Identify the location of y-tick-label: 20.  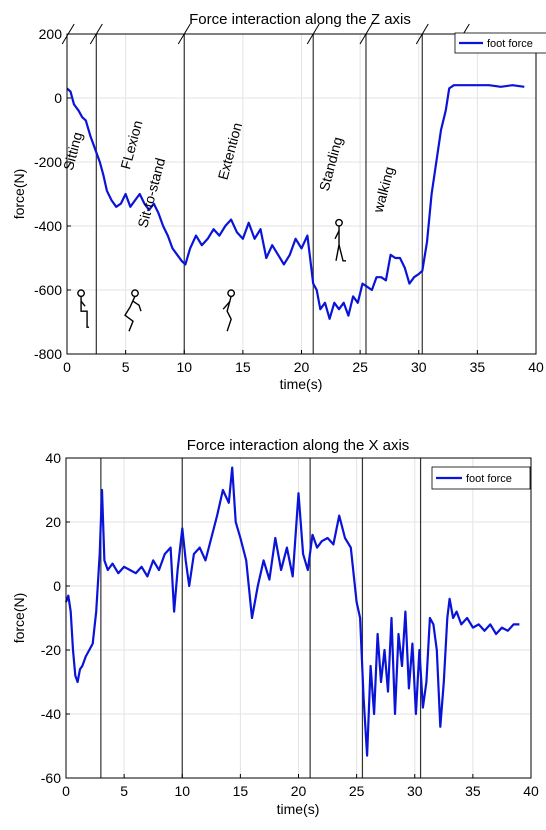
(53, 522).